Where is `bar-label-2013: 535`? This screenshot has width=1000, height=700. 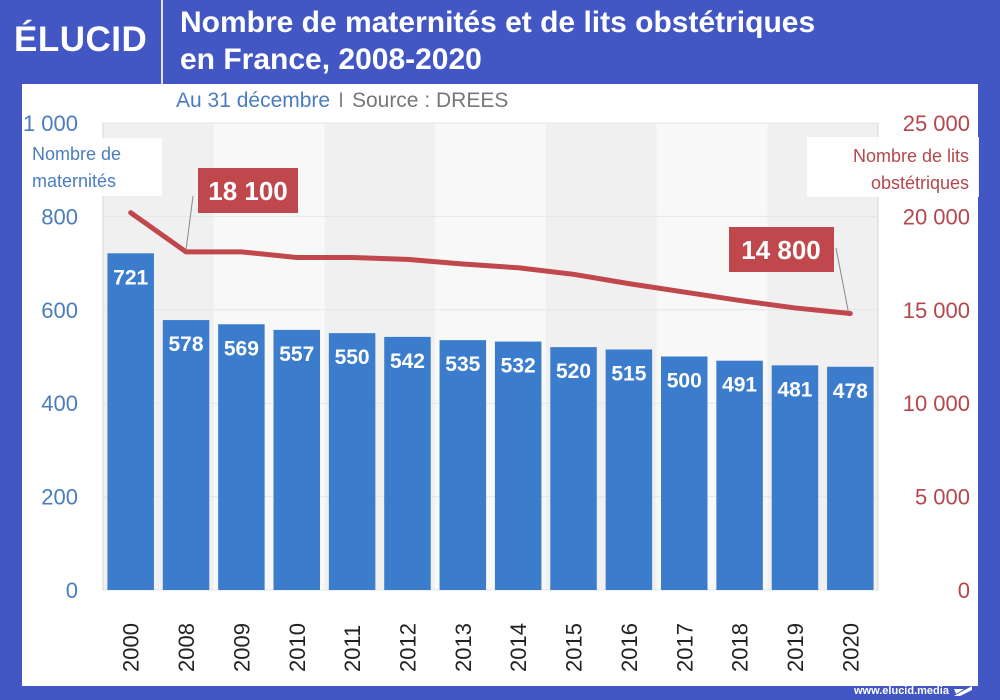 bar-label-2013: 535 is located at coordinates (462, 364).